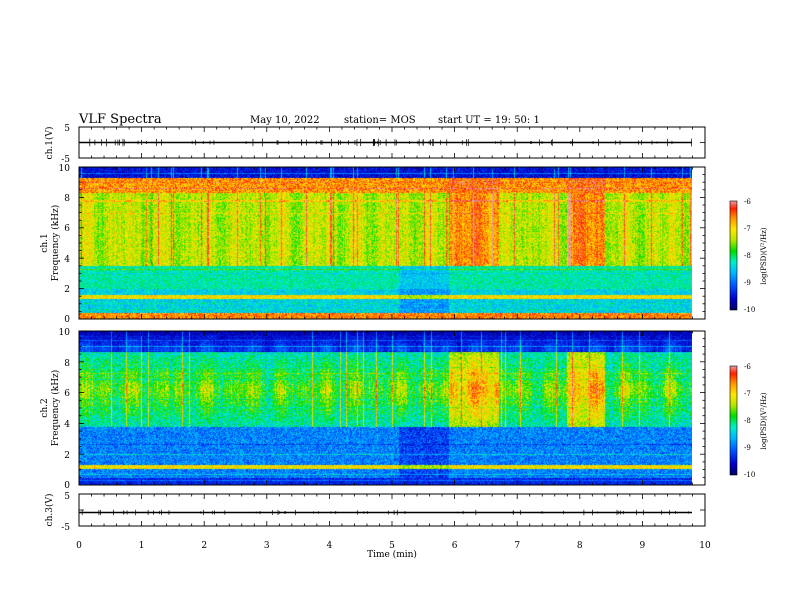  I want to click on ch2-ytick-2: 2, so click(67, 456).